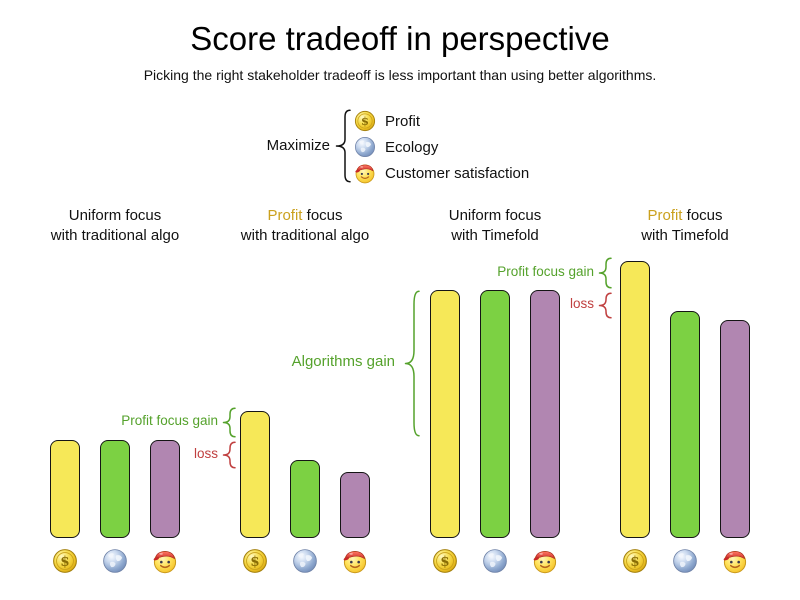  Describe the element at coordinates (115, 226) in the screenshot. I see `group-label: Uniform focus with traditional algo` at that location.